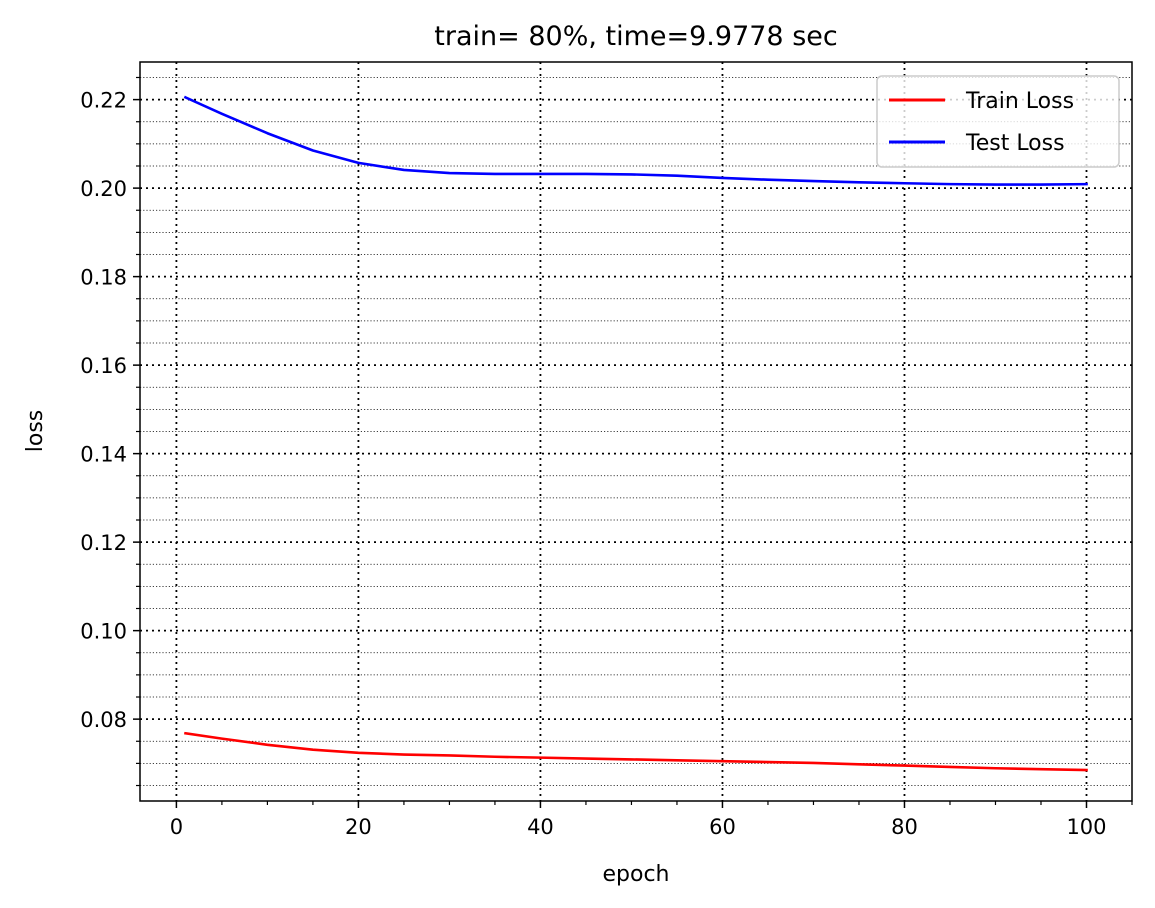  I want to click on y-tick-label: 0.14, so click(103, 455).